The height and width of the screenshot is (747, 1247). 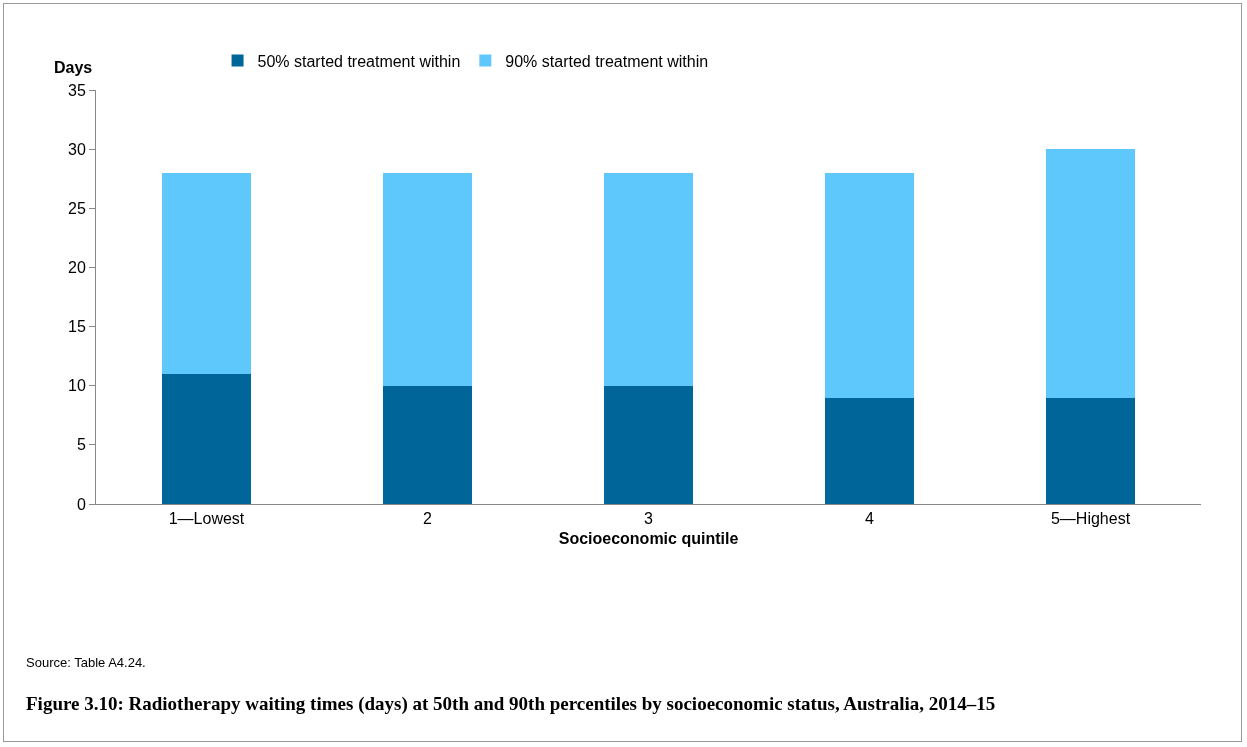 What do you see at coordinates (77, 90) in the screenshot?
I see `y-tick-label: 35` at bounding box center [77, 90].